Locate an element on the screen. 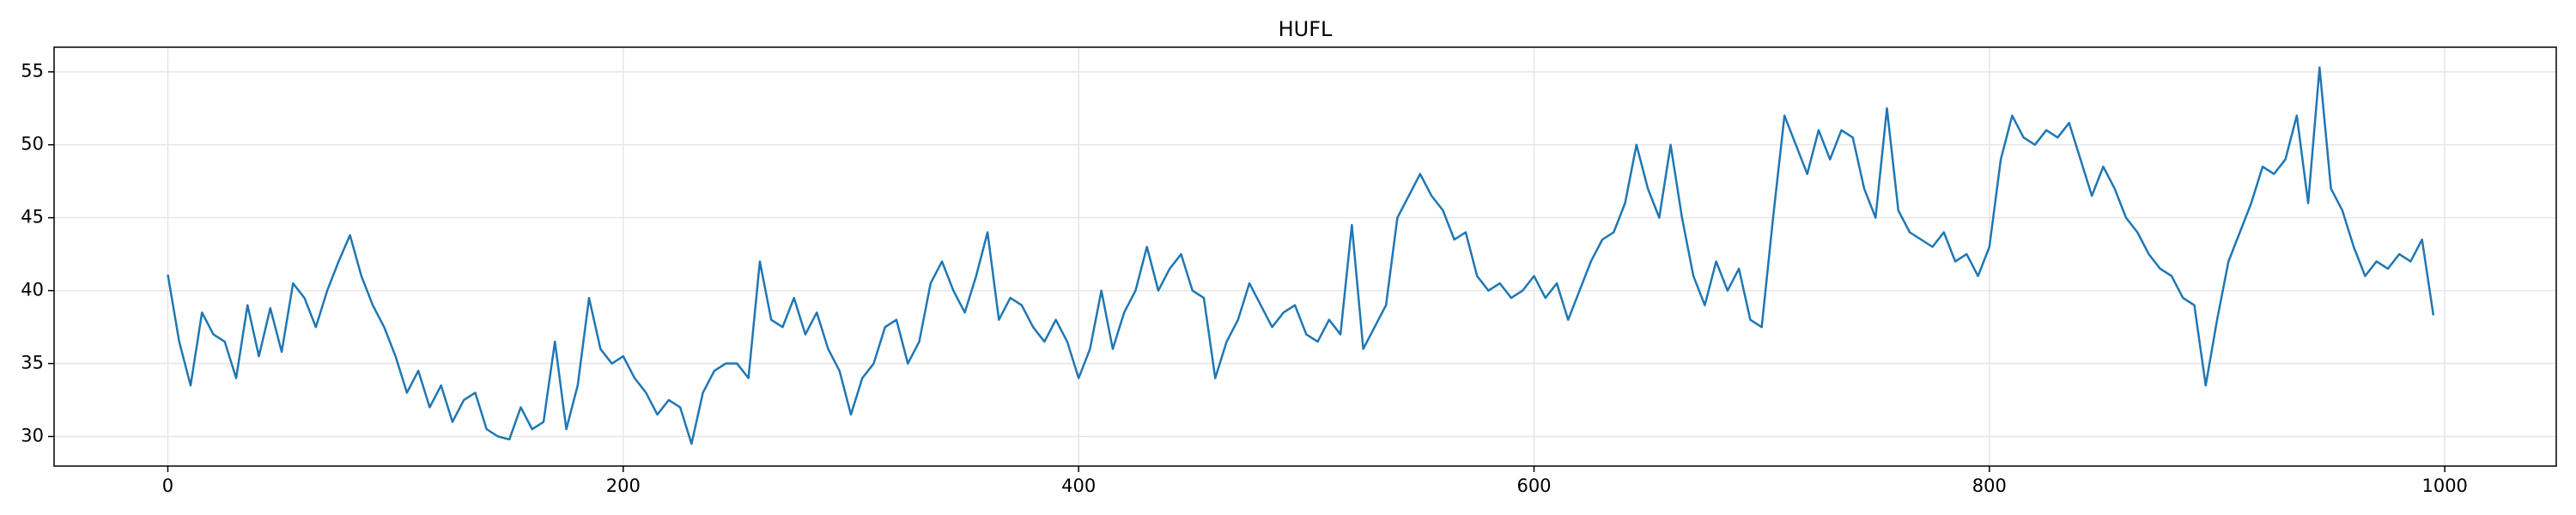 The height and width of the screenshot is (515, 2576). x-tick-label: 600 is located at coordinates (1533, 486).